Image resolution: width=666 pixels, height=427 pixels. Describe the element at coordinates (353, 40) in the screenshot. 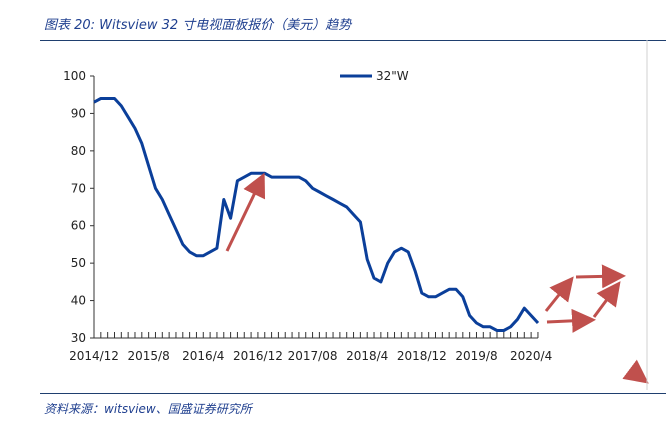

I see `title-divider` at that location.